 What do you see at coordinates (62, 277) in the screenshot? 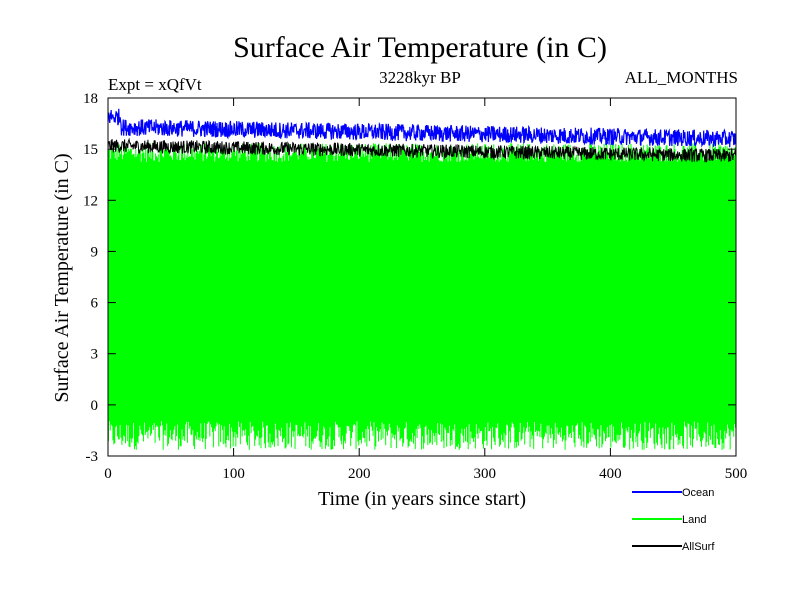
I see `y-axis-label: Surface Air Temperature (in C)` at bounding box center [62, 277].